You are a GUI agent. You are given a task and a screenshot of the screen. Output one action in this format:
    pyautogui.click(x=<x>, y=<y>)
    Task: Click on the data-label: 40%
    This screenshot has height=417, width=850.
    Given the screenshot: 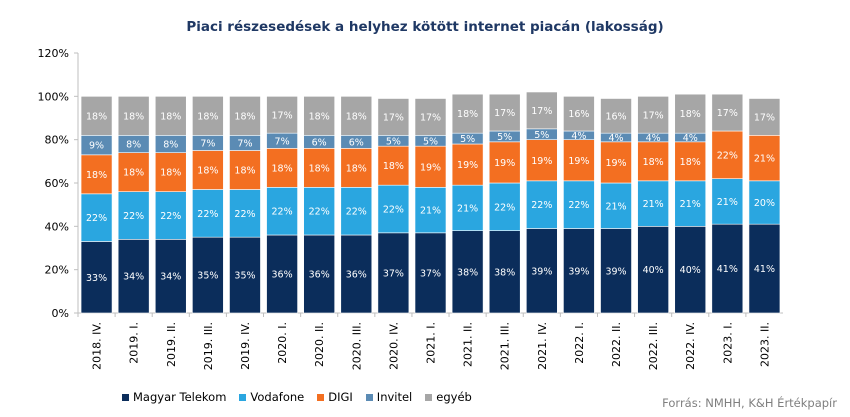 What is the action you would take?
    pyautogui.click(x=653, y=270)
    